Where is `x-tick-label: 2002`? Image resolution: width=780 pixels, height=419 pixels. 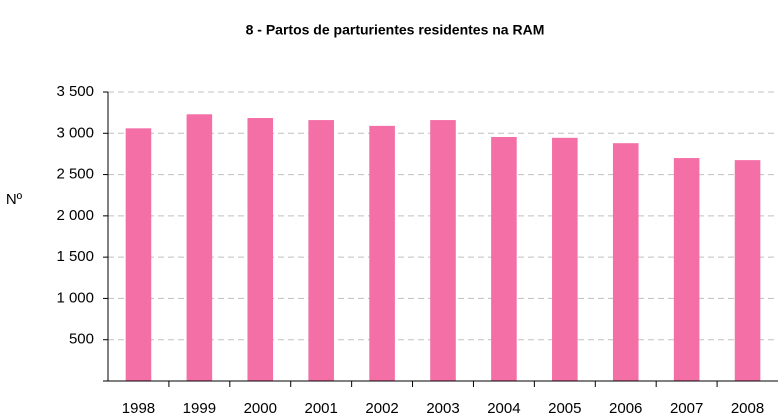
x-tick-label: 2002 is located at coordinates (381, 408).